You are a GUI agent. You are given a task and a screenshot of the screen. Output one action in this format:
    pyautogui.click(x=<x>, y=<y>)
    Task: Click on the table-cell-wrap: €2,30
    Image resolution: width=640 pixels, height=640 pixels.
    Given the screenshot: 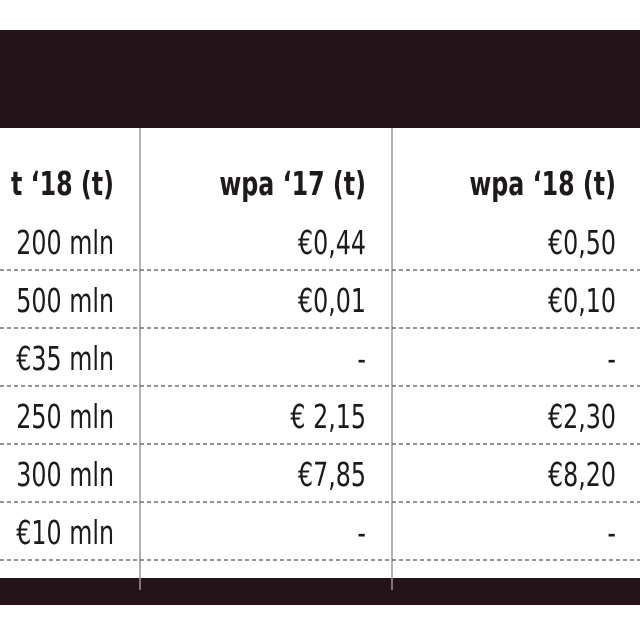 What is the action you would take?
    pyautogui.click(x=582, y=416)
    